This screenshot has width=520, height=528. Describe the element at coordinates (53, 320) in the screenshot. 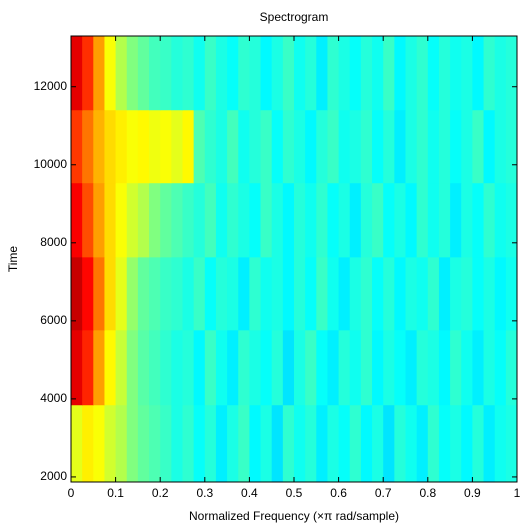

I see `y-tick-label: 6000` at that location.